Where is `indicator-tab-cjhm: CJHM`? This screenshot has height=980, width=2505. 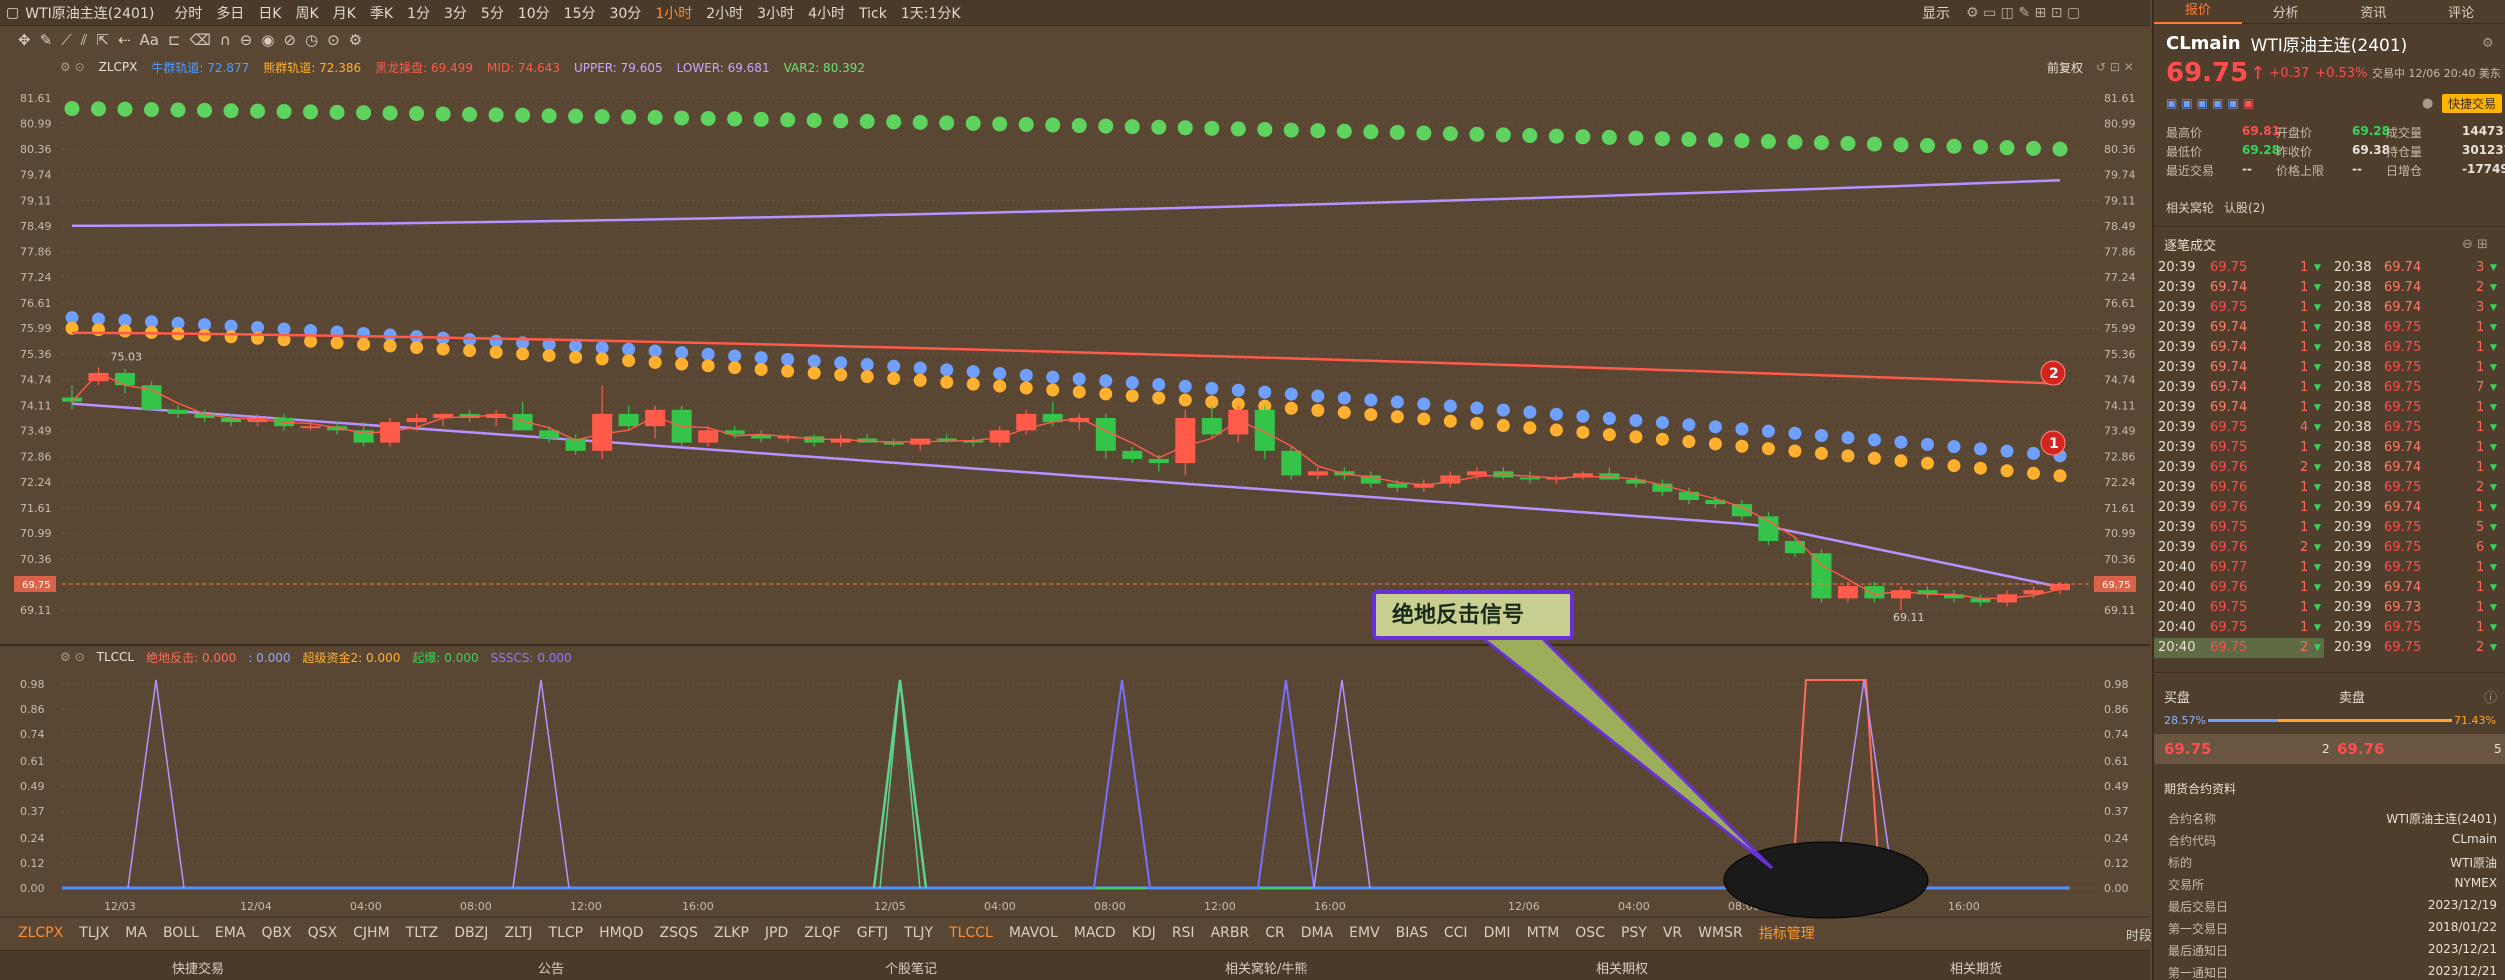 indicator-tab-cjhm: CJHM is located at coordinates (371, 933).